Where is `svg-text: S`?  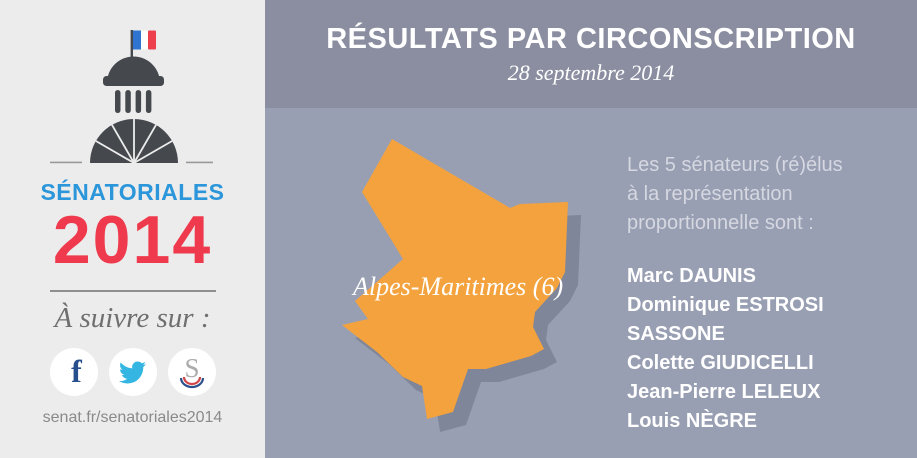
svg-text: S is located at coordinates (191, 368).